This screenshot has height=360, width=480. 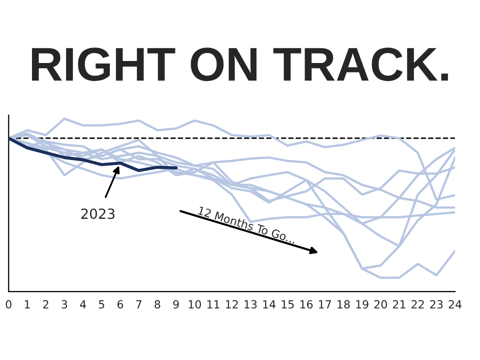 I want to click on x-tick-label: 9, so click(x=176, y=304).